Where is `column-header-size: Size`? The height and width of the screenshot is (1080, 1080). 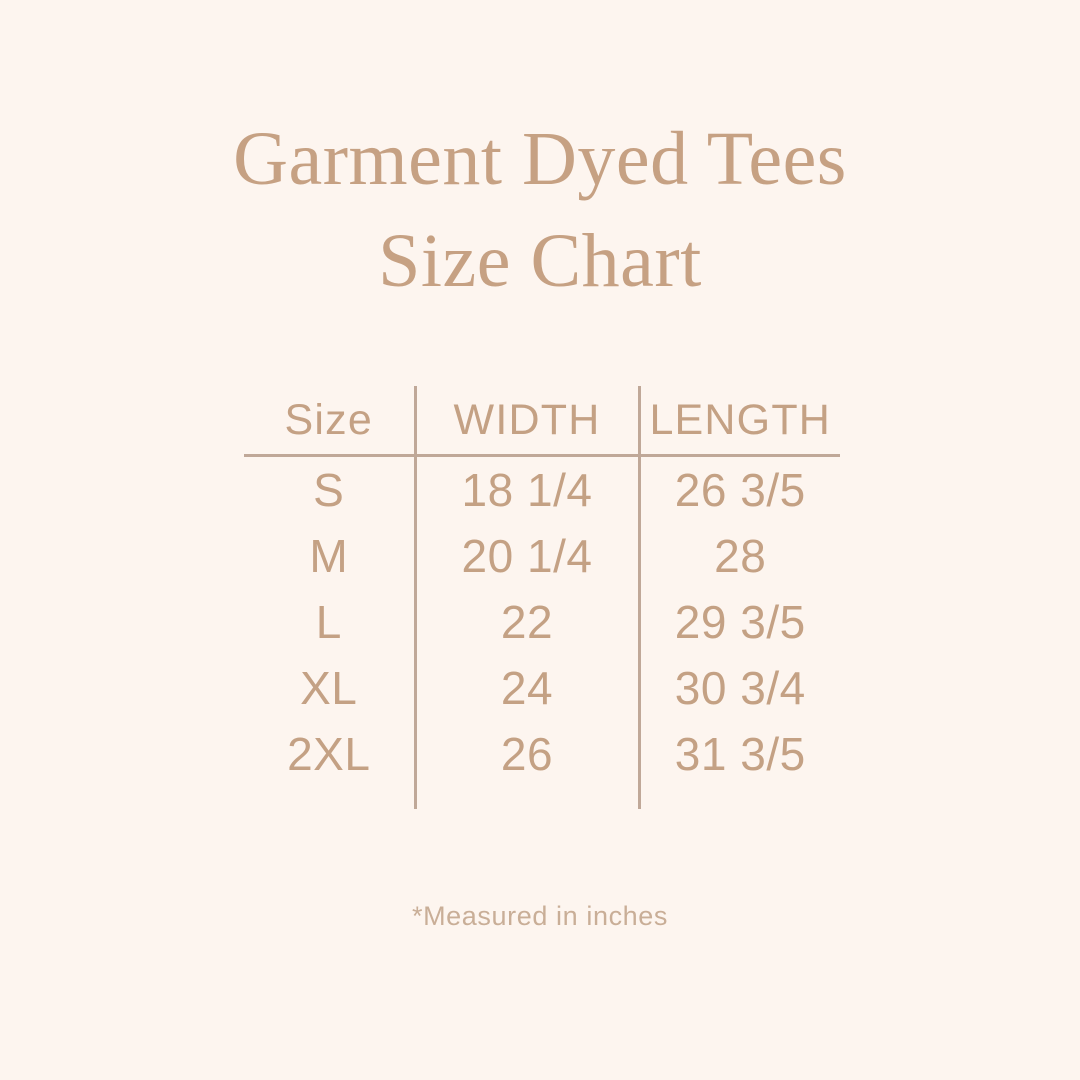
column-header-size: Size is located at coordinates (330, 421).